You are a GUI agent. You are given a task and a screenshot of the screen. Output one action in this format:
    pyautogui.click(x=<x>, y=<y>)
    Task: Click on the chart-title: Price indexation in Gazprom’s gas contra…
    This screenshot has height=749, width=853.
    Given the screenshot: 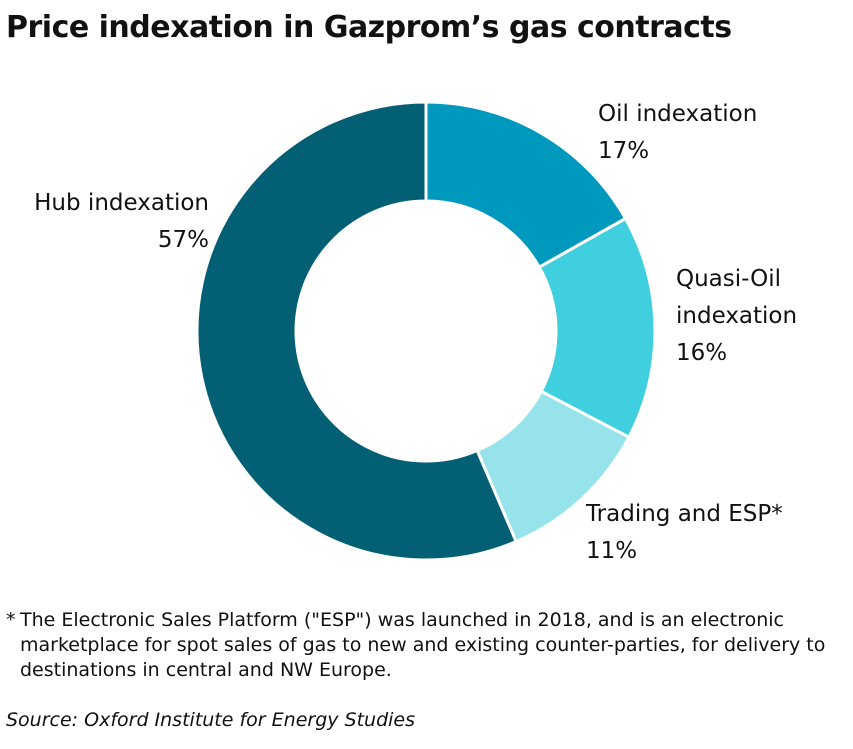 What is the action you would take?
    pyautogui.click(x=369, y=27)
    